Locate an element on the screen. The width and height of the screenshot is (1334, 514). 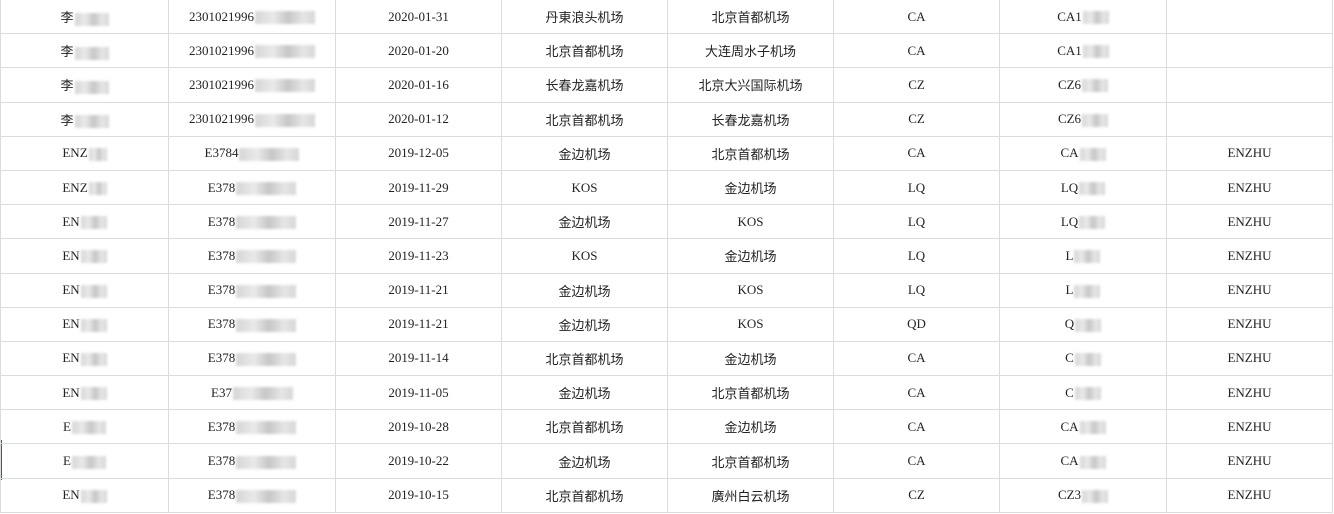
cell-id: E3784 is located at coordinates (252, 153).